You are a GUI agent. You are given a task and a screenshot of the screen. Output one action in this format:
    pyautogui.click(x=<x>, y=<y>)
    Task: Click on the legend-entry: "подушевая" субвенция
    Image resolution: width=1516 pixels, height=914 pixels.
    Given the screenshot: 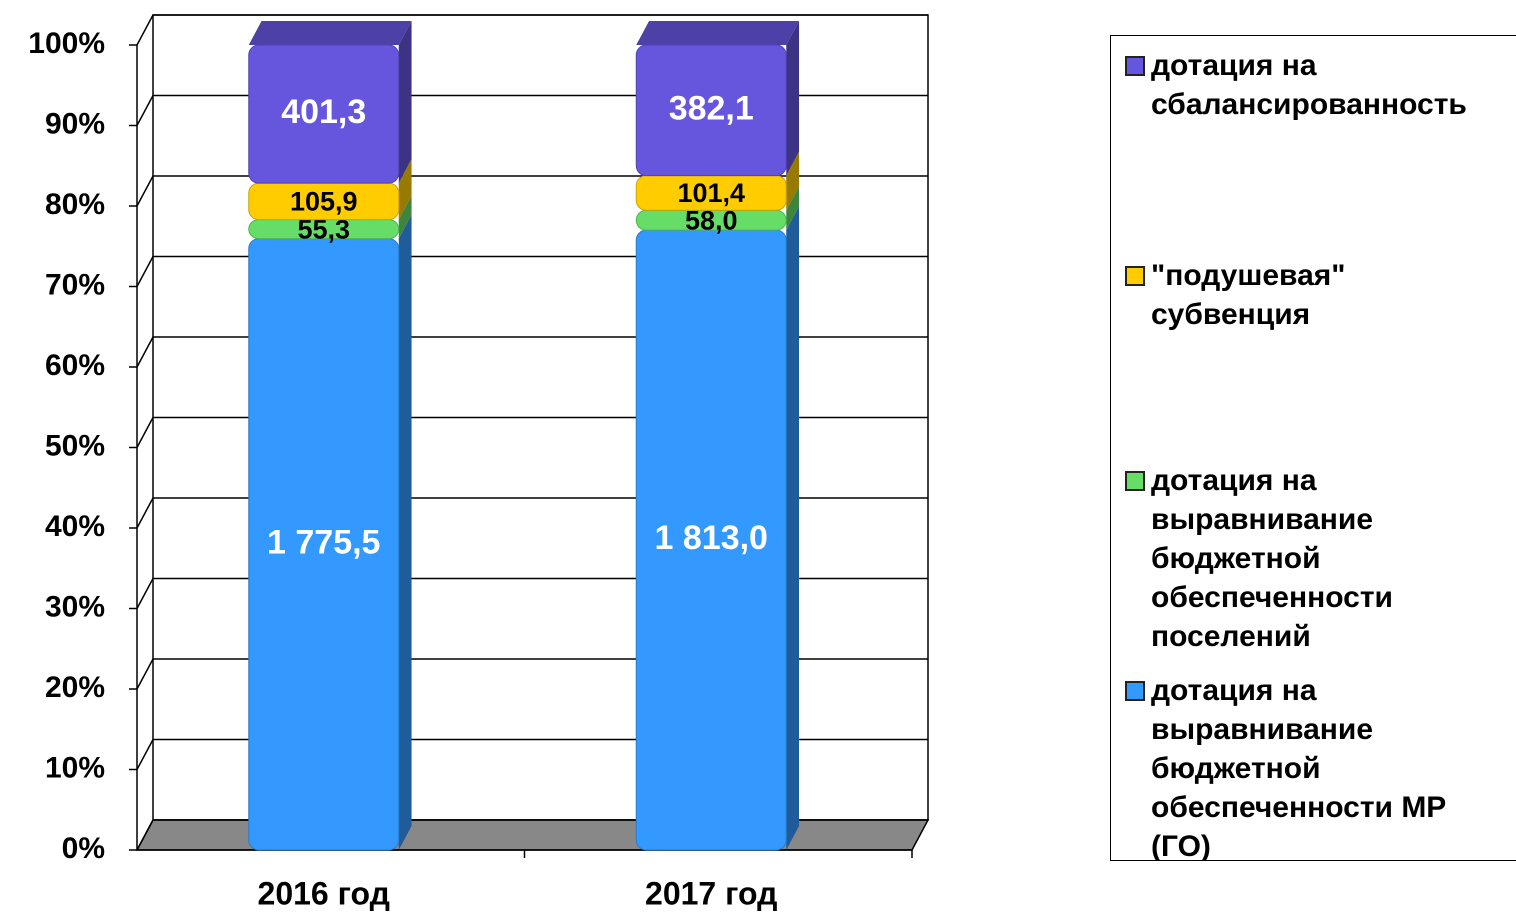 What is the action you would take?
    pyautogui.click(x=1315, y=295)
    